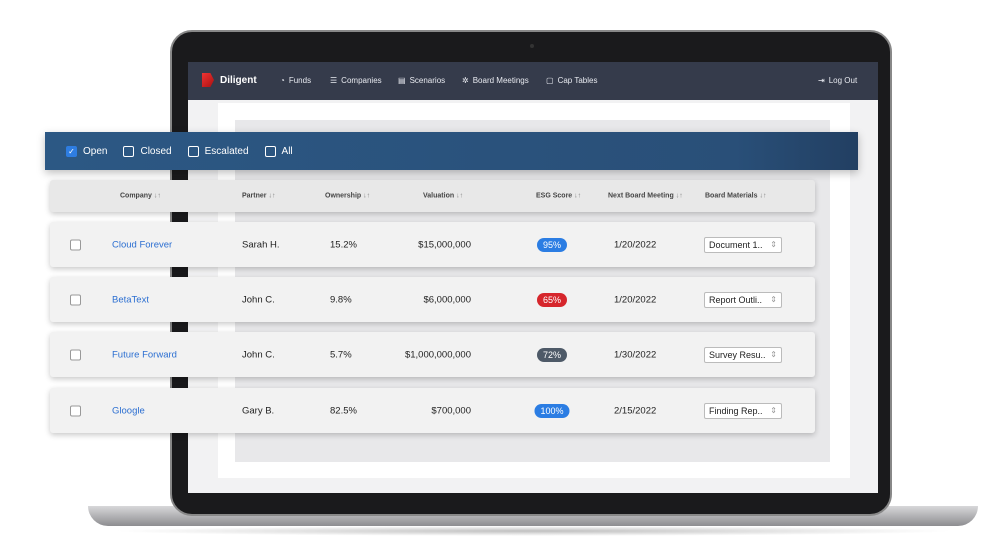 The width and height of the screenshot is (1000, 555). Describe the element at coordinates (226, 151) in the screenshot. I see `filter-label: Escalated` at that location.